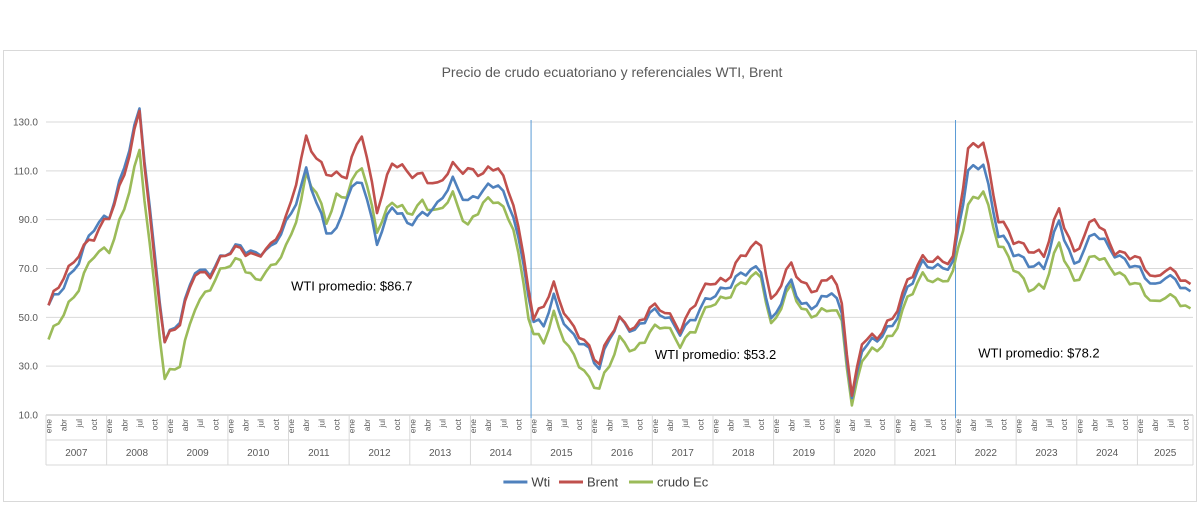 Image resolution: width=1200 pixels, height=510 pixels. I want to click on y-tick-label: 130.0, so click(25, 123).